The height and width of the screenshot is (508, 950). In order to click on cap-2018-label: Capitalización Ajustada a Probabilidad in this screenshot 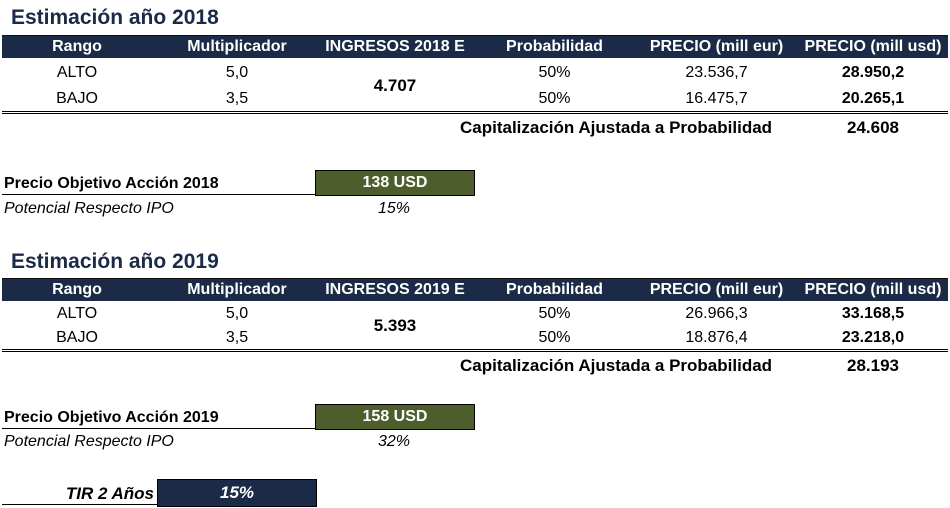, I will do `click(616, 127)`.